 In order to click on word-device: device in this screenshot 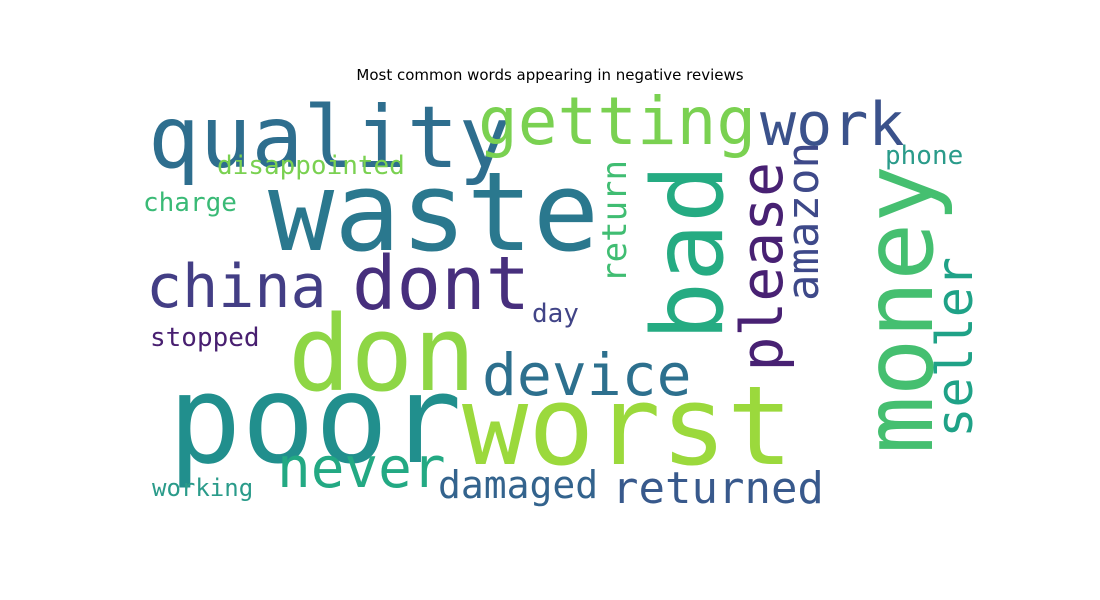, I will do `click(587, 375)`.